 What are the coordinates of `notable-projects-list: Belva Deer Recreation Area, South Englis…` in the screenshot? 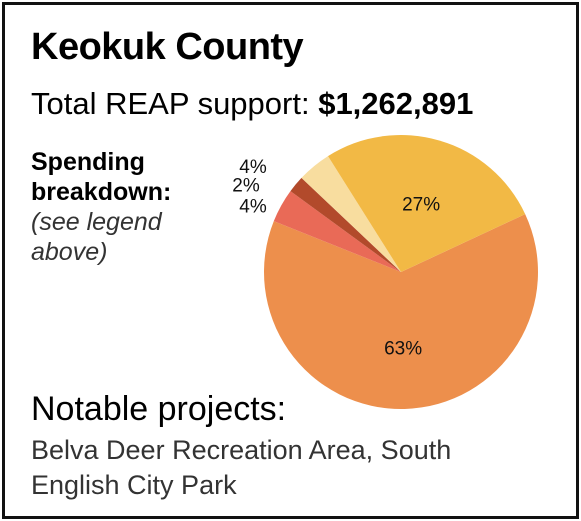 It's located at (241, 467).